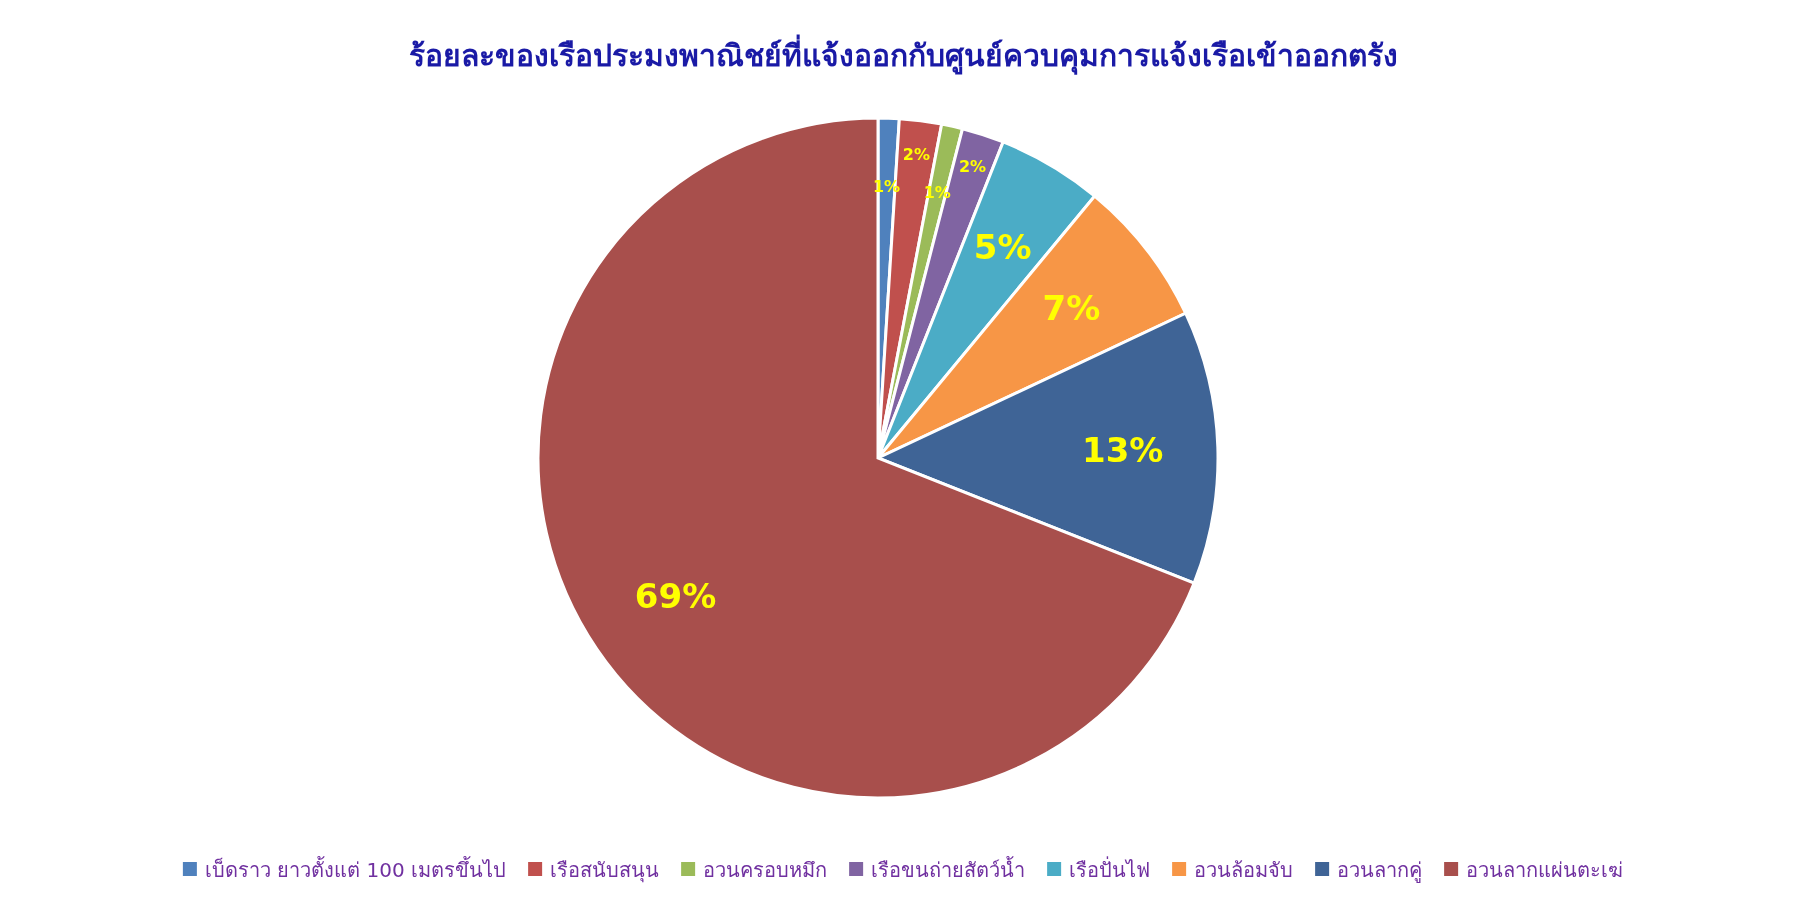 This screenshot has height=902, width=1815. What do you see at coordinates (1244, 870) in the screenshot?
I see `legend-label: อวนล้อมจับ` at bounding box center [1244, 870].